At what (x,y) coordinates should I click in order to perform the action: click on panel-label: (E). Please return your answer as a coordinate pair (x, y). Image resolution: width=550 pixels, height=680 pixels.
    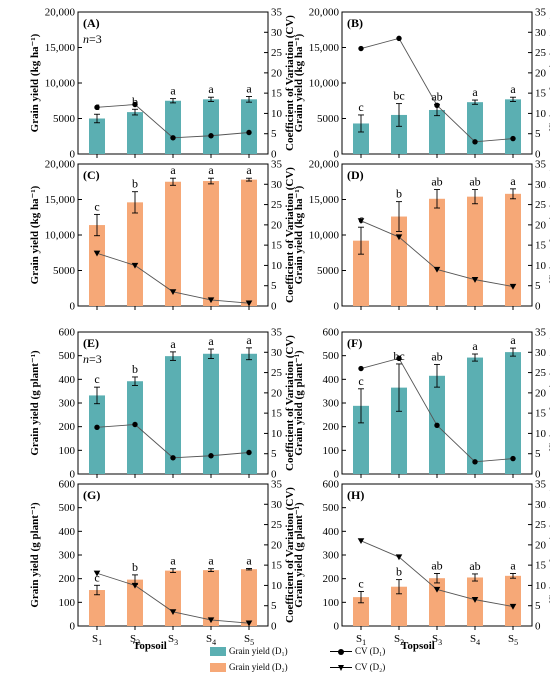
    Looking at the image, I should click on (91, 343).